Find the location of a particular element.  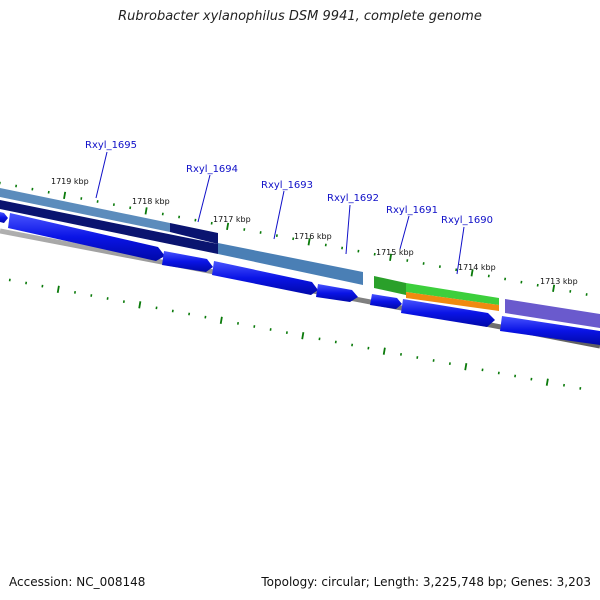

gene-label-rxyl-1695: Rxyl_1695 is located at coordinates (111, 145).